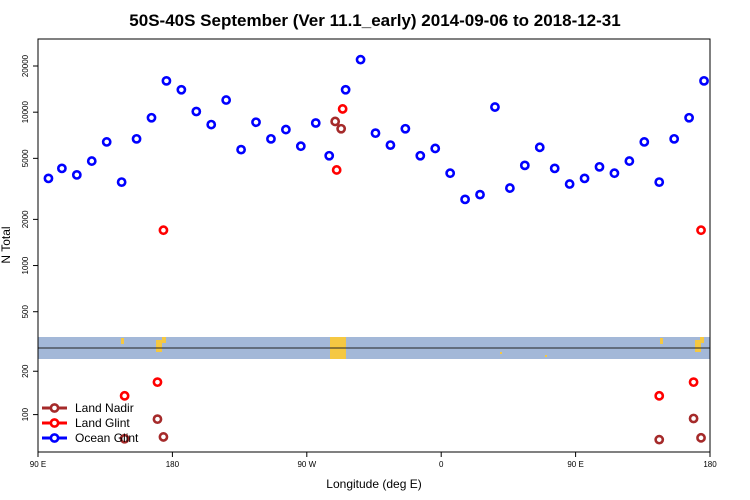  Describe the element at coordinates (373, 484) in the screenshot. I see `x-axis-label: Longitude (deg E)` at that location.